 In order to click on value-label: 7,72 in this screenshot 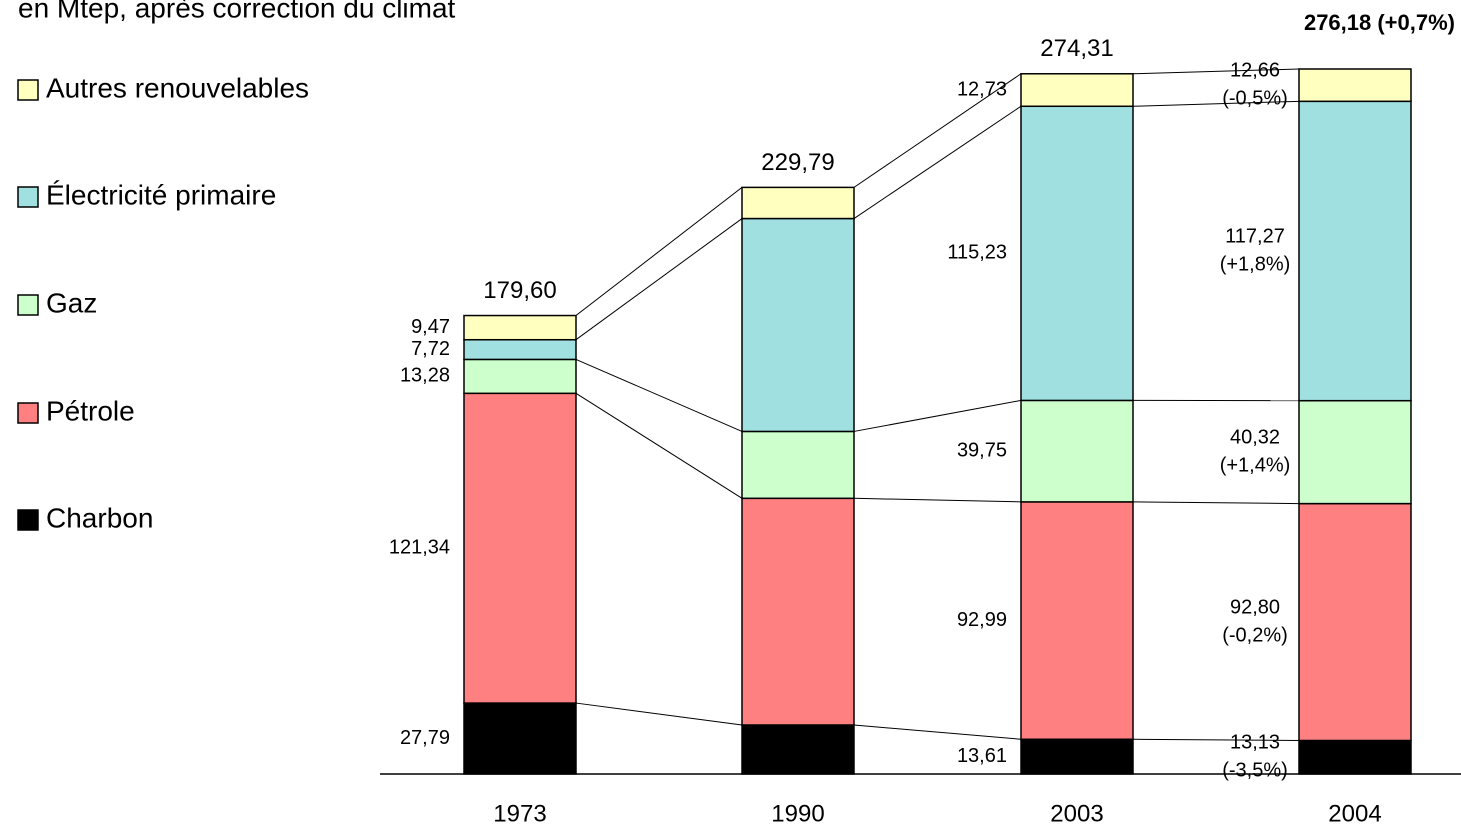, I will do `click(430, 349)`.